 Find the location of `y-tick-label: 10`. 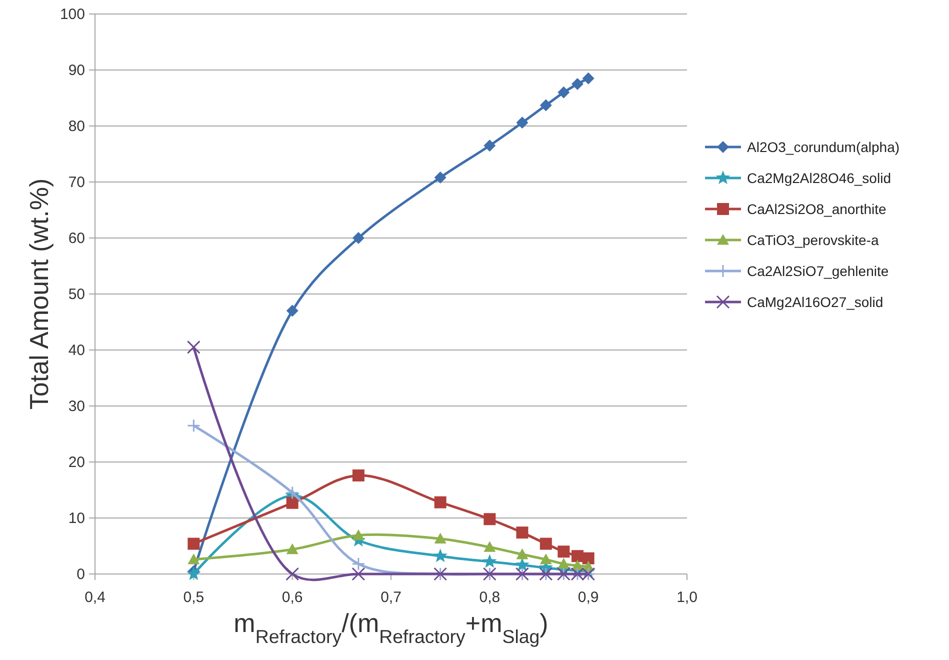

y-tick-label: 10 is located at coordinates (76, 518).